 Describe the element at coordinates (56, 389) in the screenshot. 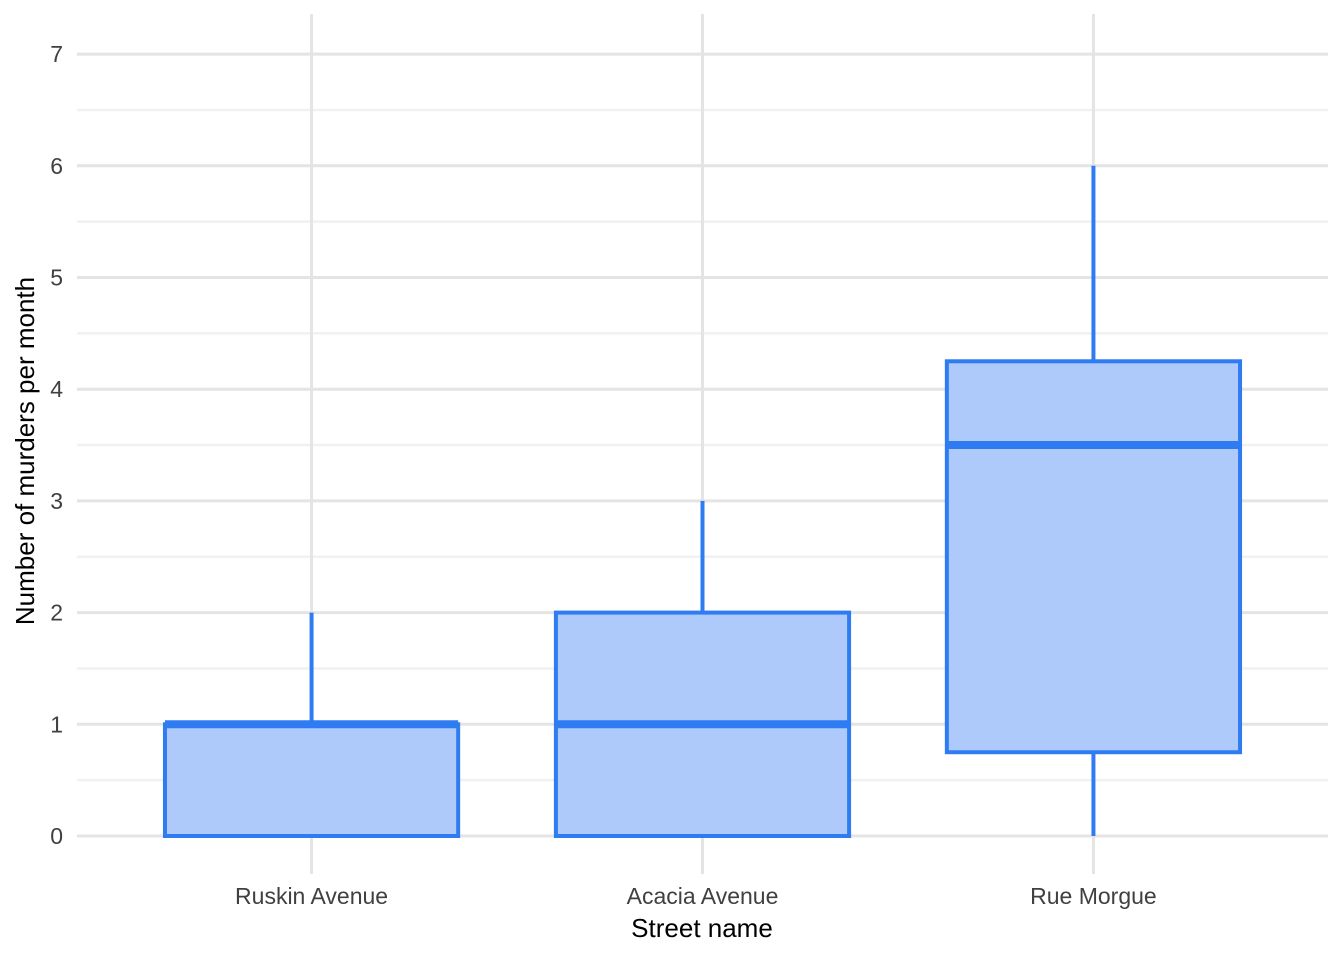

I see `y-tick-label: 4` at that location.